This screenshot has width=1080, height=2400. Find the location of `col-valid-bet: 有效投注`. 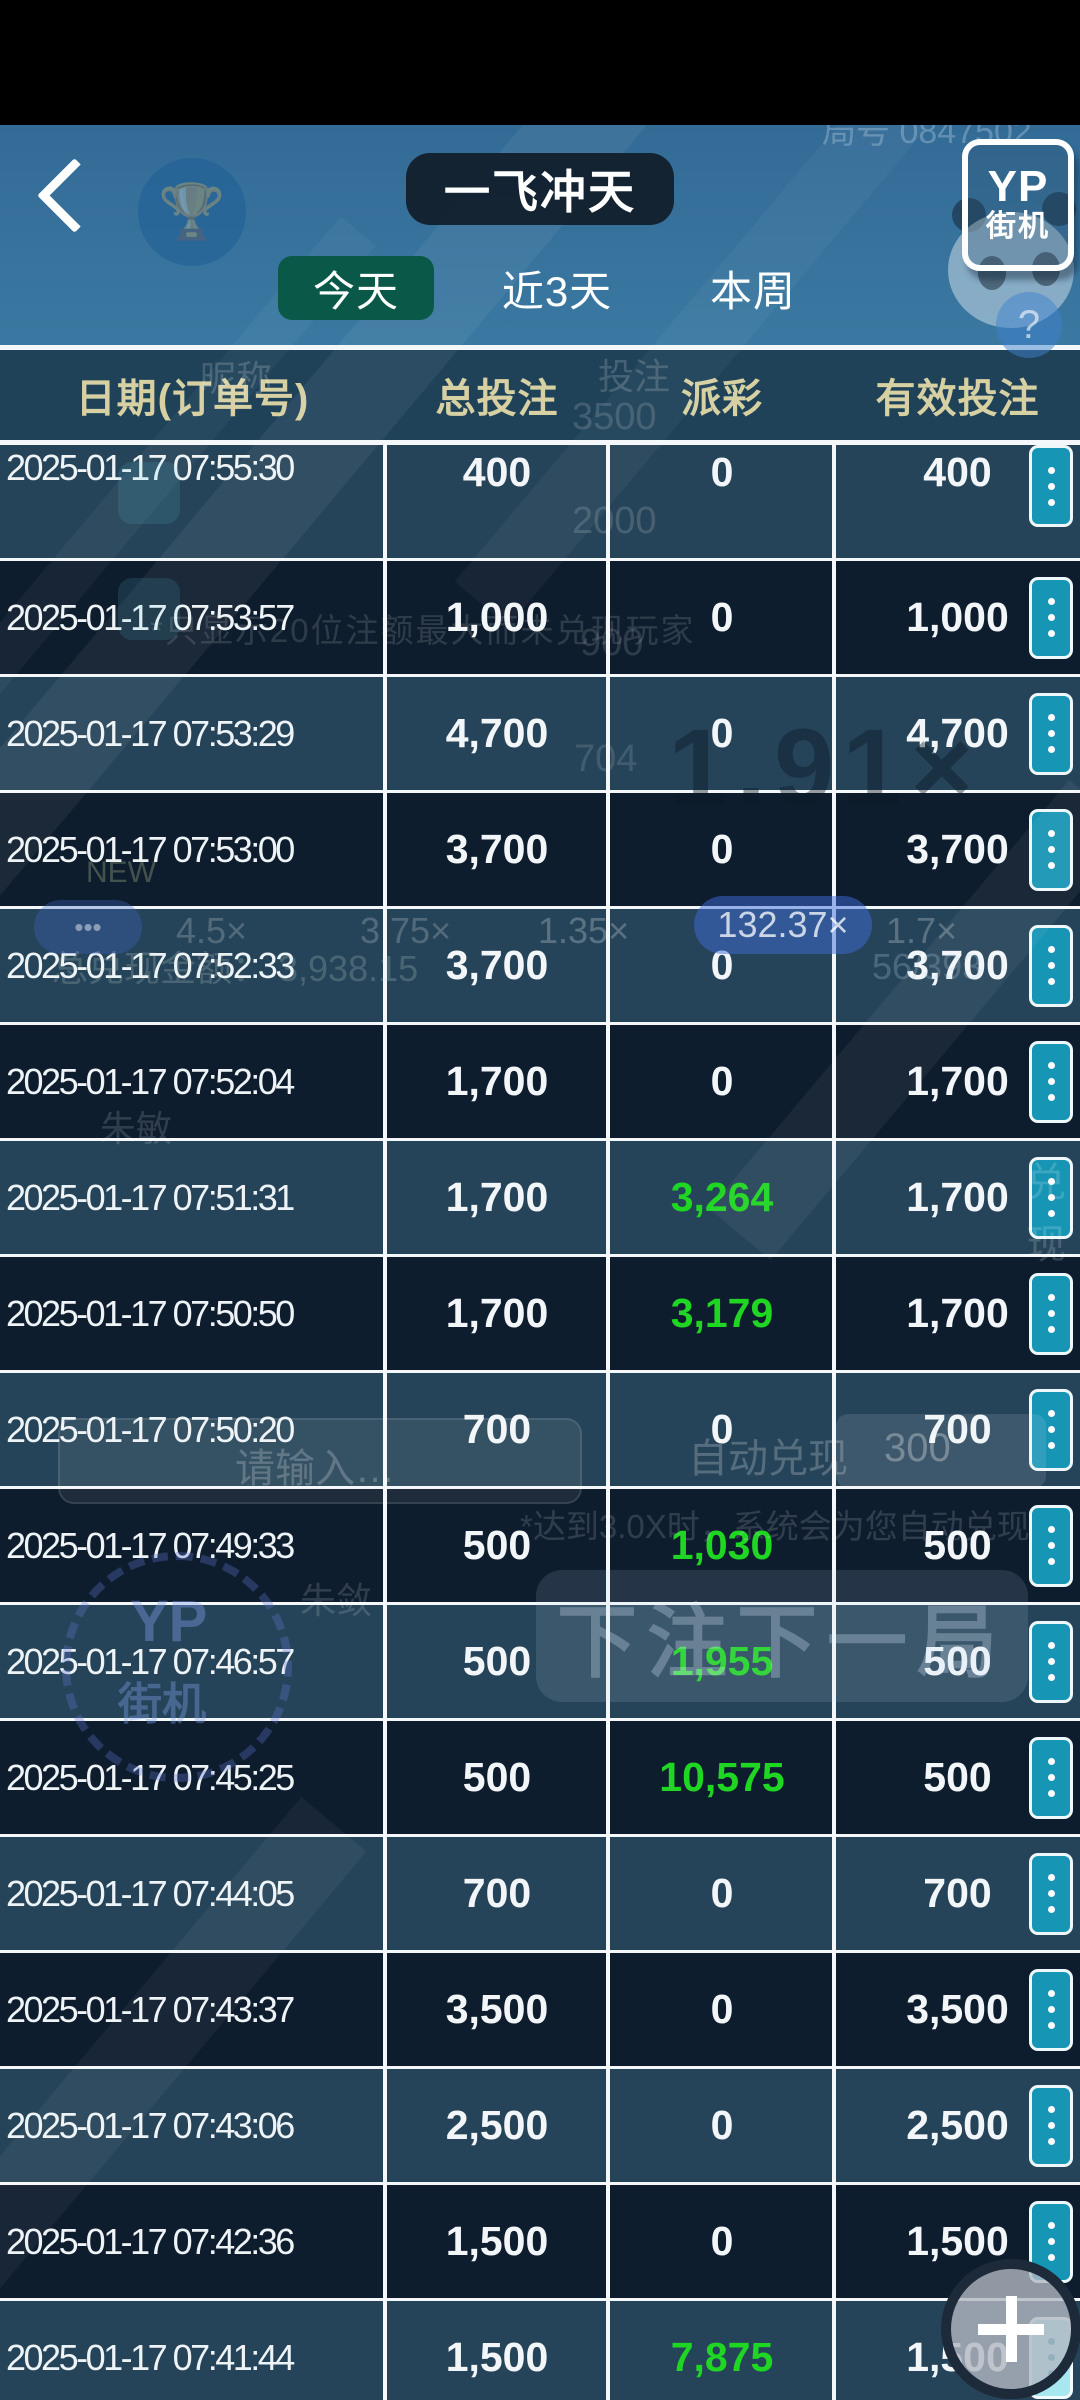

col-valid-bet: 有效投注 is located at coordinates (957, 399).